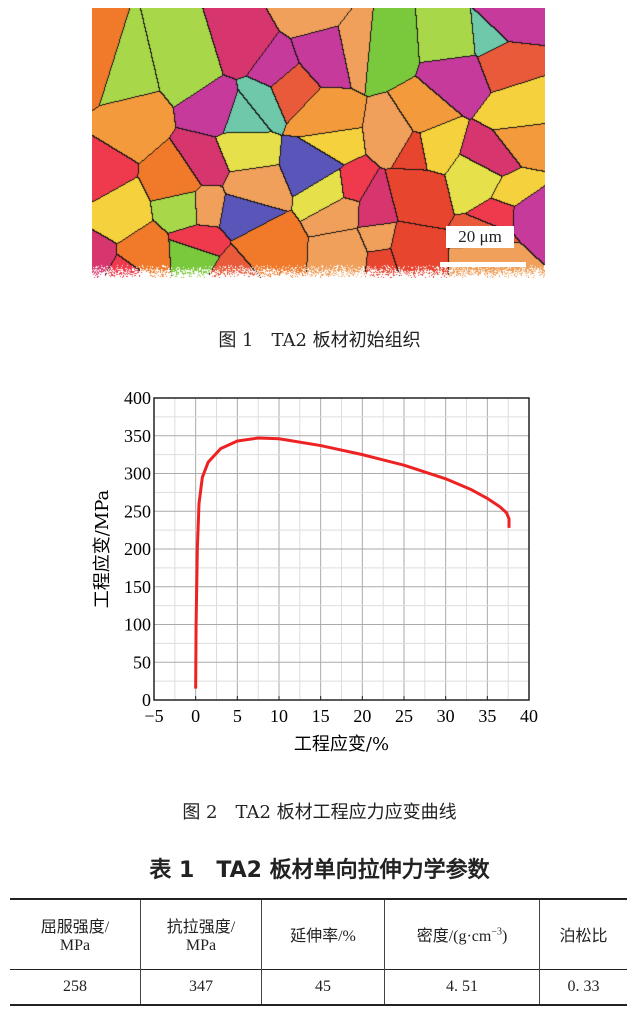  What do you see at coordinates (454, 937) in the screenshot?
I see `header-text: 密度/(g·cm` at bounding box center [454, 937].